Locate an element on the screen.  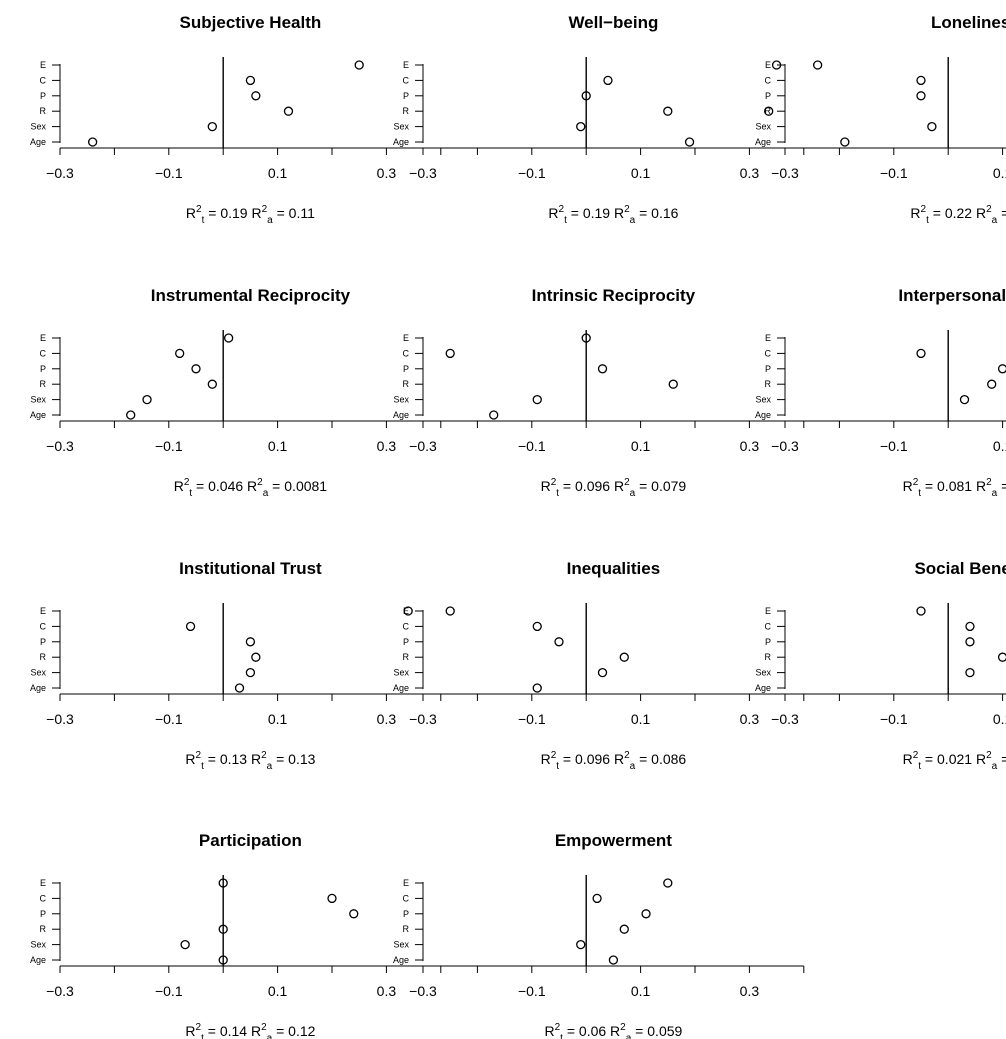
r-squared-annotation: R2t = 0.19 R2a = 0.11 is located at coordinates (250, 215).